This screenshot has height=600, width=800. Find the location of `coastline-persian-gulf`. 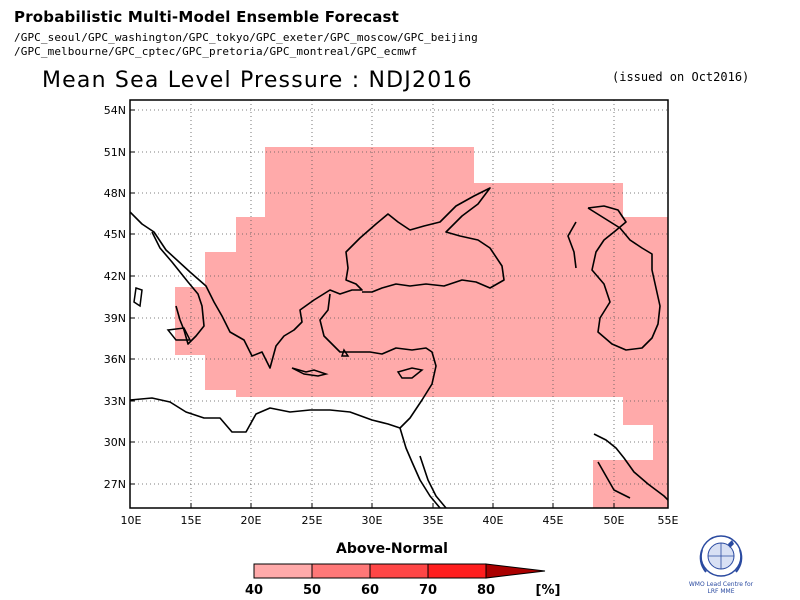

coastline-persian-gulf is located at coordinates (630, 467).